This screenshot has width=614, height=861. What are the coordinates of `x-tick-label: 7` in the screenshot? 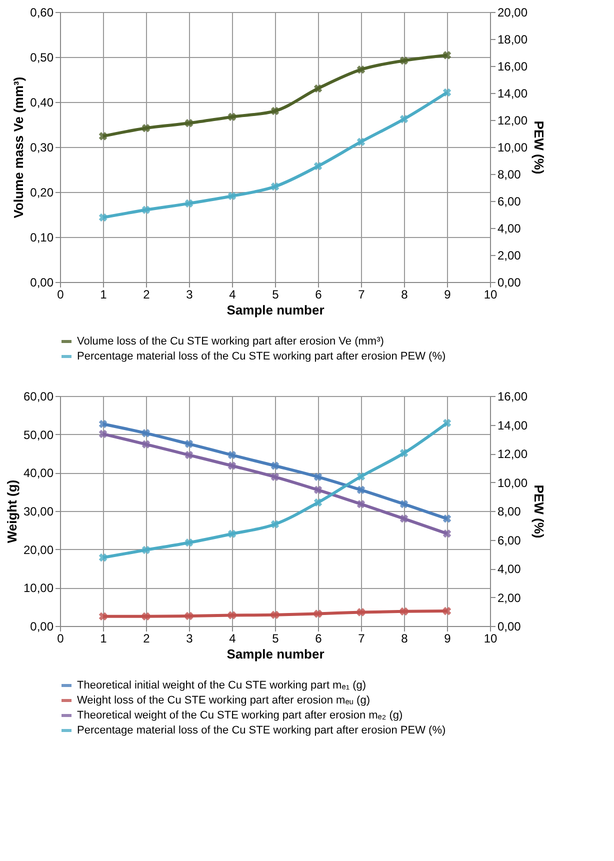 It's located at (362, 639).